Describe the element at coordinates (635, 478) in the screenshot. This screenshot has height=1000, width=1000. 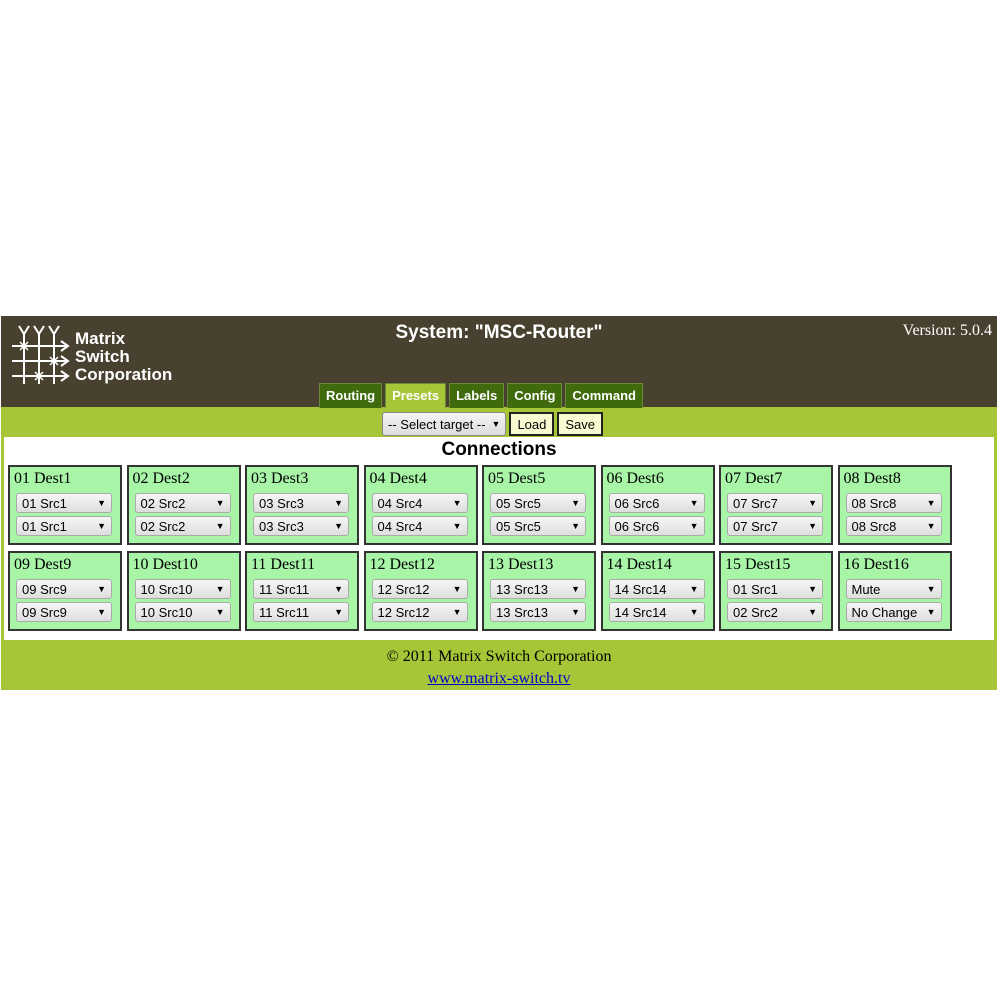
I see `destination-name: 06 Dest6` at that location.